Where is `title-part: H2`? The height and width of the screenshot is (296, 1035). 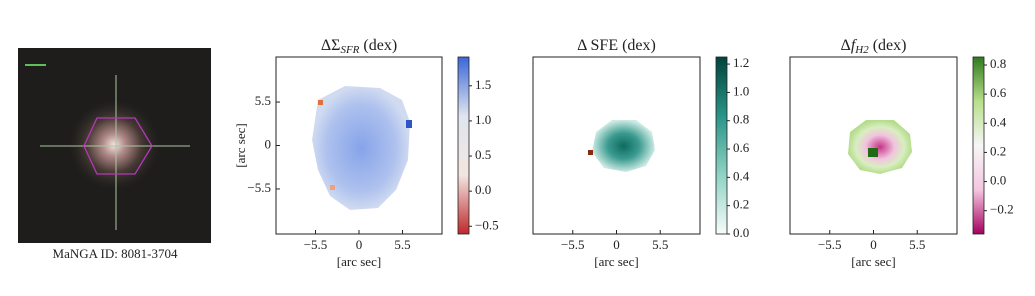
title-part: H2 is located at coordinates (861, 50).